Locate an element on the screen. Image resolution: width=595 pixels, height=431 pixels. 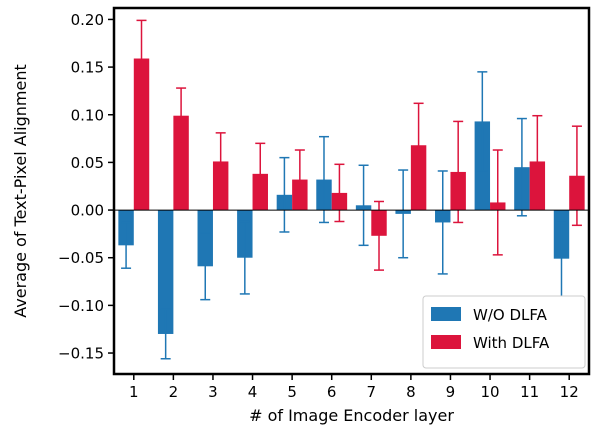
x-tick-label: 5 is located at coordinates (292, 392).